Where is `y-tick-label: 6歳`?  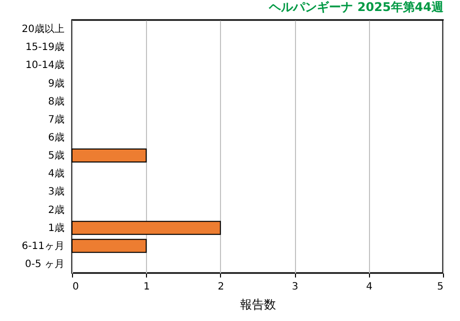
y-tick-label: 6歳 is located at coordinates (56, 137).